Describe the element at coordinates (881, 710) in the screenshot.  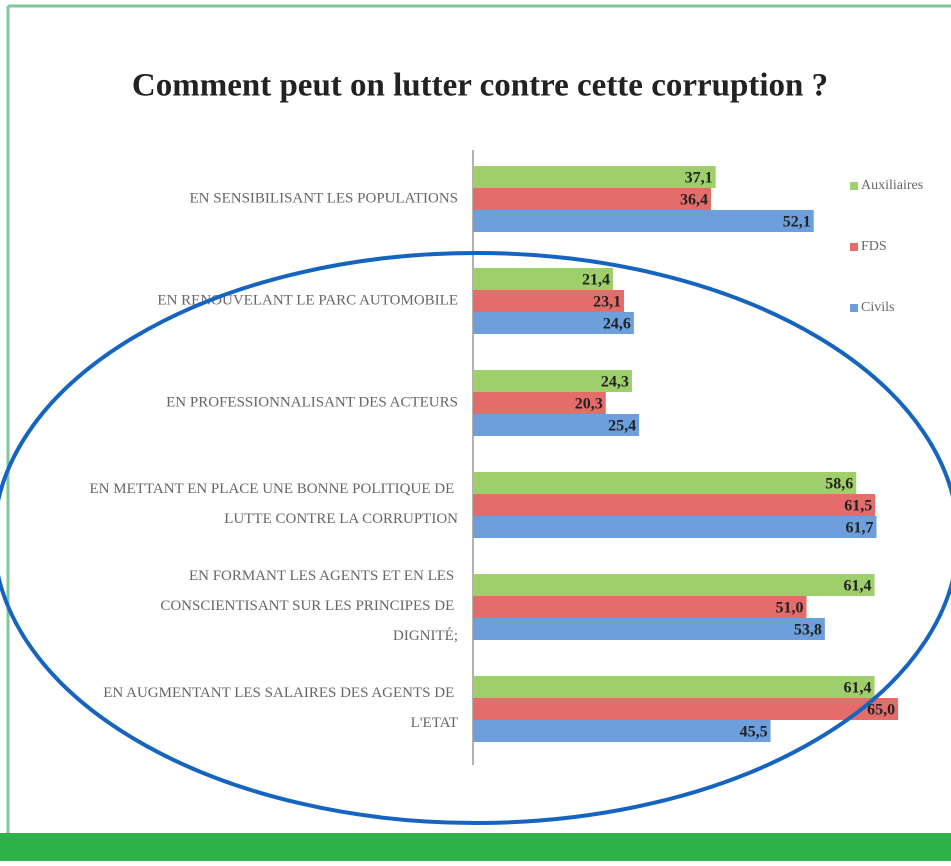
I see `data-label: 65,0` at that location.